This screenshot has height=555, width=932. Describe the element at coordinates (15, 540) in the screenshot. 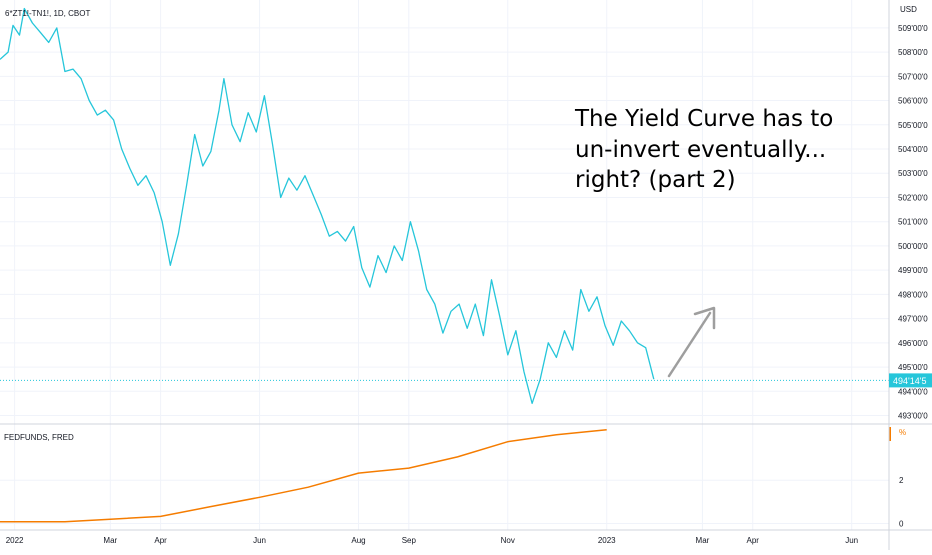

I see `x-tick-label: 2022` at that location.